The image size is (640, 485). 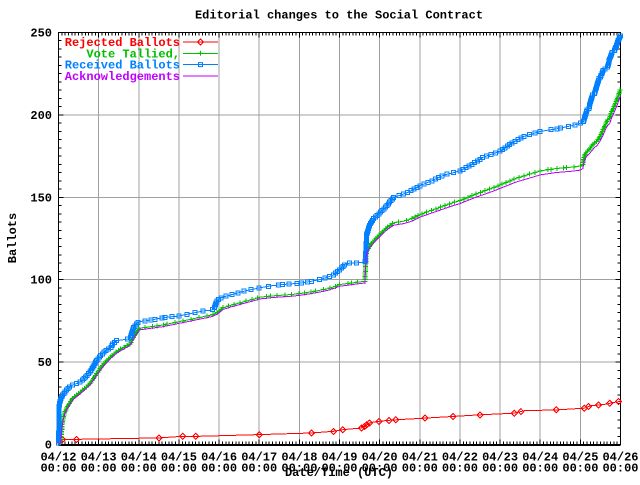 I want to click on svg-text: 04/13, so click(x=99, y=458).